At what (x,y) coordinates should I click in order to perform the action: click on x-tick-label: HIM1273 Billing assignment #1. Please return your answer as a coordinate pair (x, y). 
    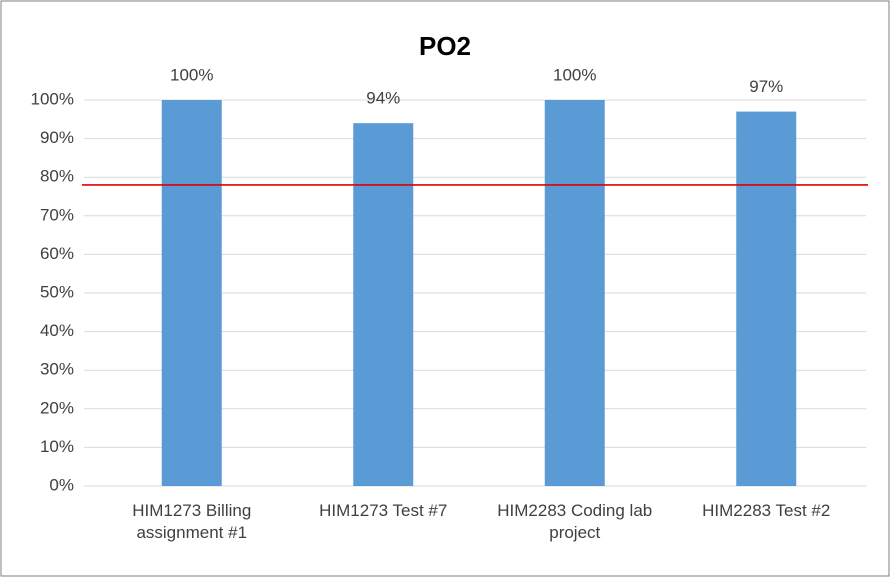
    Looking at the image, I should click on (192, 521).